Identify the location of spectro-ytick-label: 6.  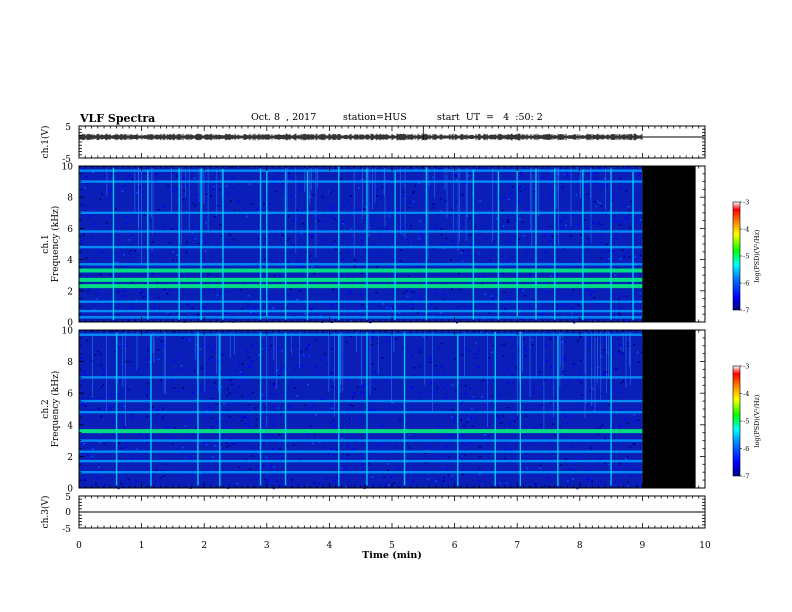
(70, 395).